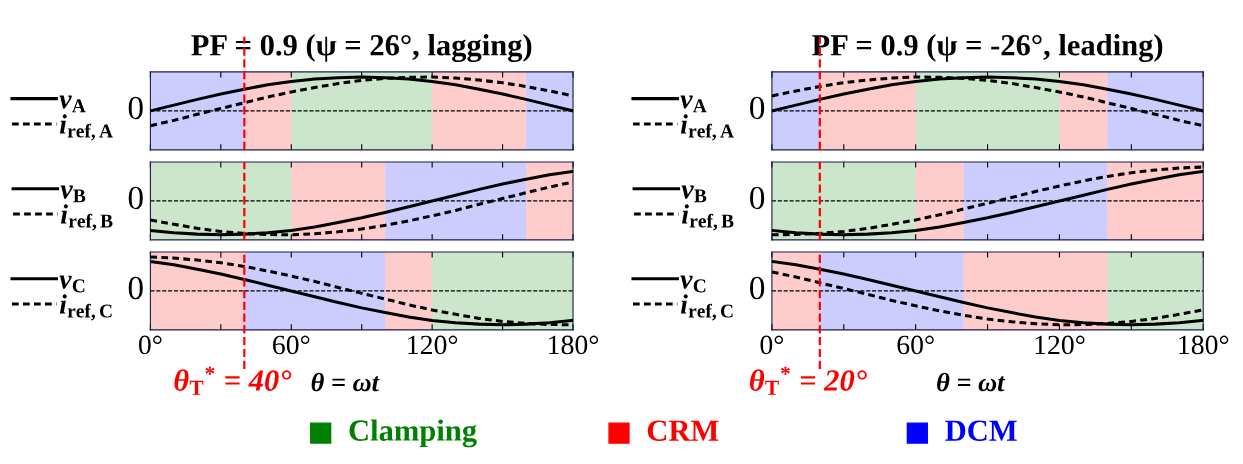 This screenshot has height=464, width=1243. Describe the element at coordinates (233, 380) in the screenshot. I see `ref-line-label: θ$_{T}$$^{*}$ = 40°` at that location.